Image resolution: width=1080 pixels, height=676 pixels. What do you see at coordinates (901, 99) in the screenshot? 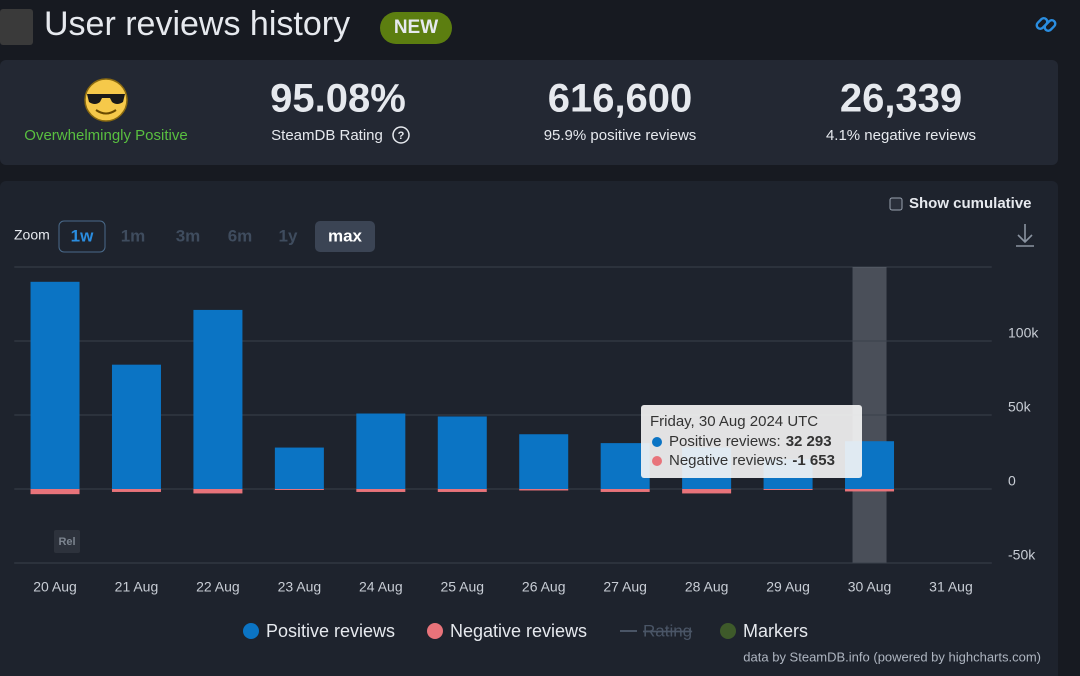
I see `negative-count: 26,339` at bounding box center [901, 99].